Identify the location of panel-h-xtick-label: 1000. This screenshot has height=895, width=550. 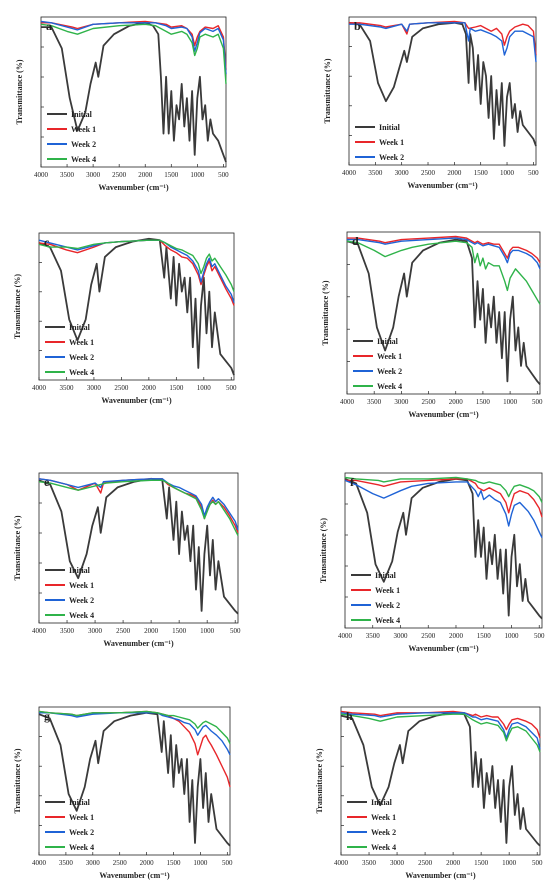
(509, 863).